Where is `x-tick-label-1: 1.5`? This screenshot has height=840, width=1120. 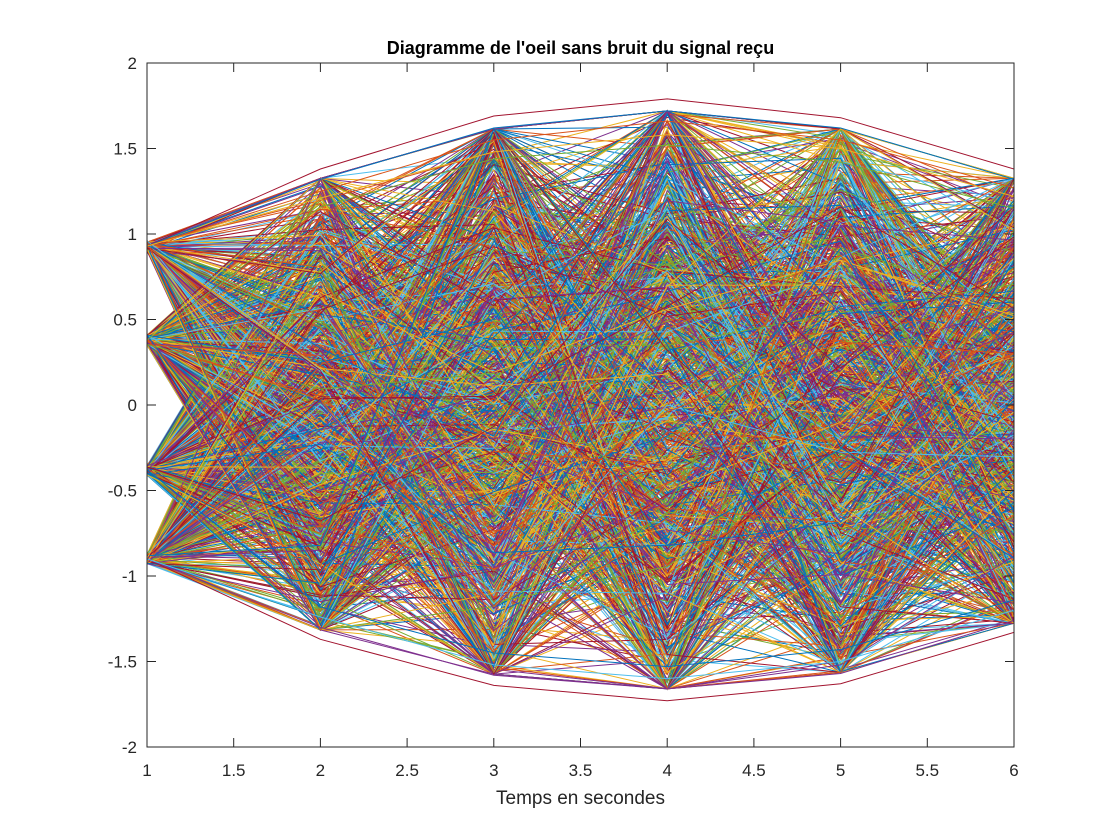 x-tick-label-1: 1.5 is located at coordinates (234, 770).